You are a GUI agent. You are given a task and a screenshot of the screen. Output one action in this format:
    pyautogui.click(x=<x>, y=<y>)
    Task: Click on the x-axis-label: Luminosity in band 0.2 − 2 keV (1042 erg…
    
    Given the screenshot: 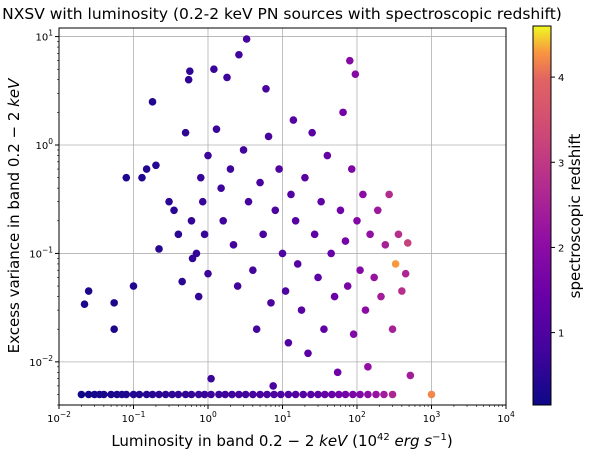 What is the action you would take?
    pyautogui.click(x=281, y=441)
    